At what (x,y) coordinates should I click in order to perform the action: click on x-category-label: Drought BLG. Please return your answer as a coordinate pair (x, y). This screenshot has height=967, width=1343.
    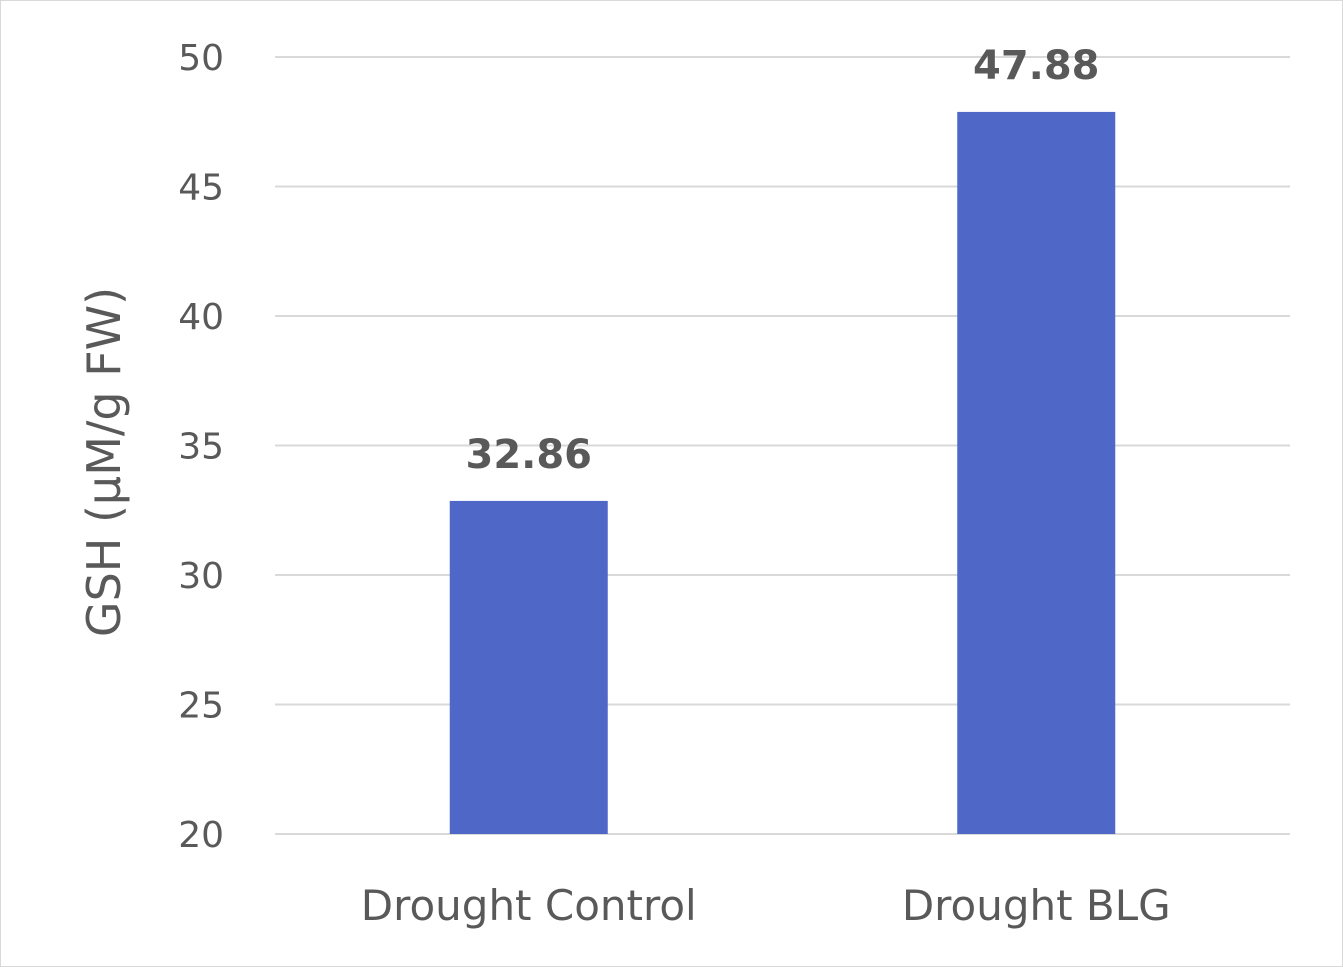
    Looking at the image, I should click on (1036, 905).